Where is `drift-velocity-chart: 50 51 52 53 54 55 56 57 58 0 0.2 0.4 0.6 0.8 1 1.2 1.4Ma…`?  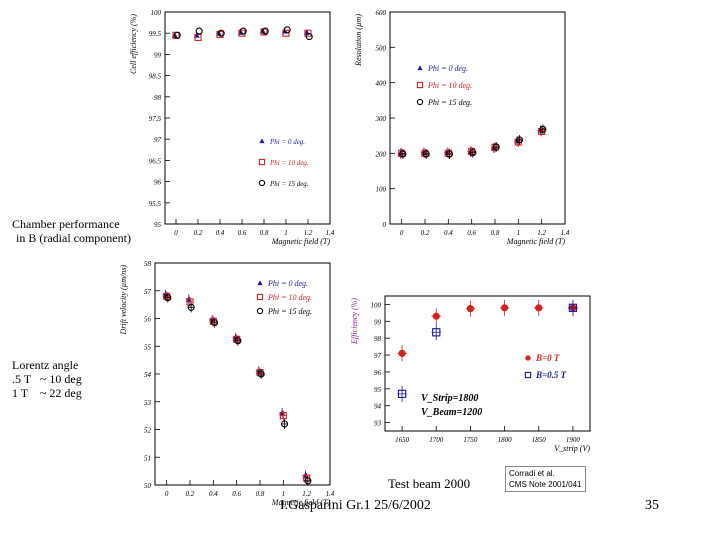
drift-velocity-chart: 50 51 52 53 54 55 56 57 58 0 0.2 0.4 0.6 0.8 1 1.2 1.4Ma… is located at coordinates (227, 383).